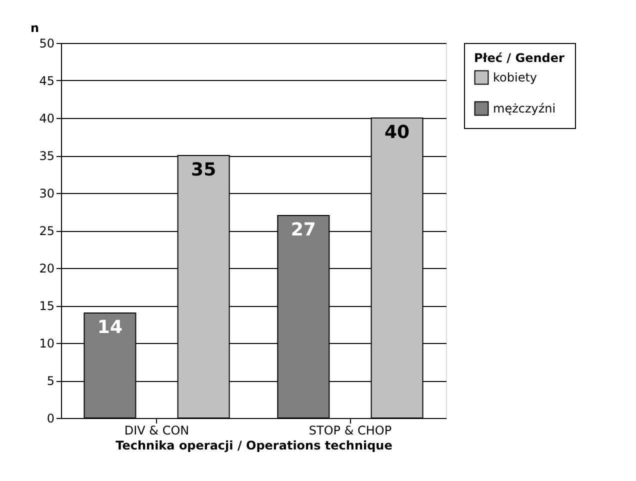 The image size is (636, 481). I want to click on data-label: 40, so click(397, 132).